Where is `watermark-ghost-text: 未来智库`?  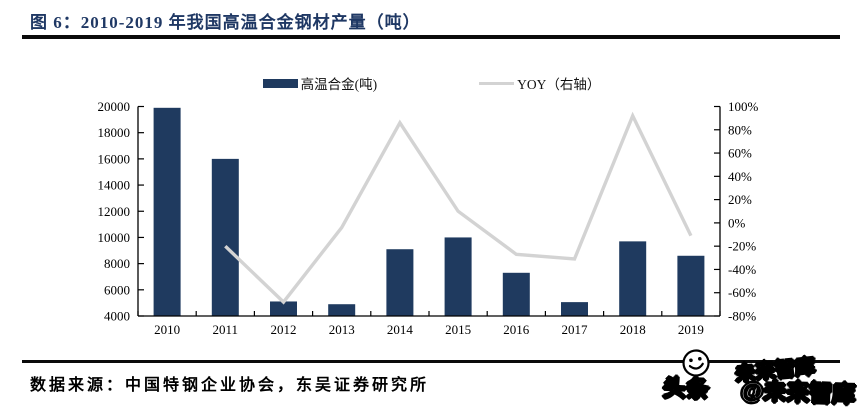
watermark-ghost-text: 未来智库 is located at coordinates (775, 371).